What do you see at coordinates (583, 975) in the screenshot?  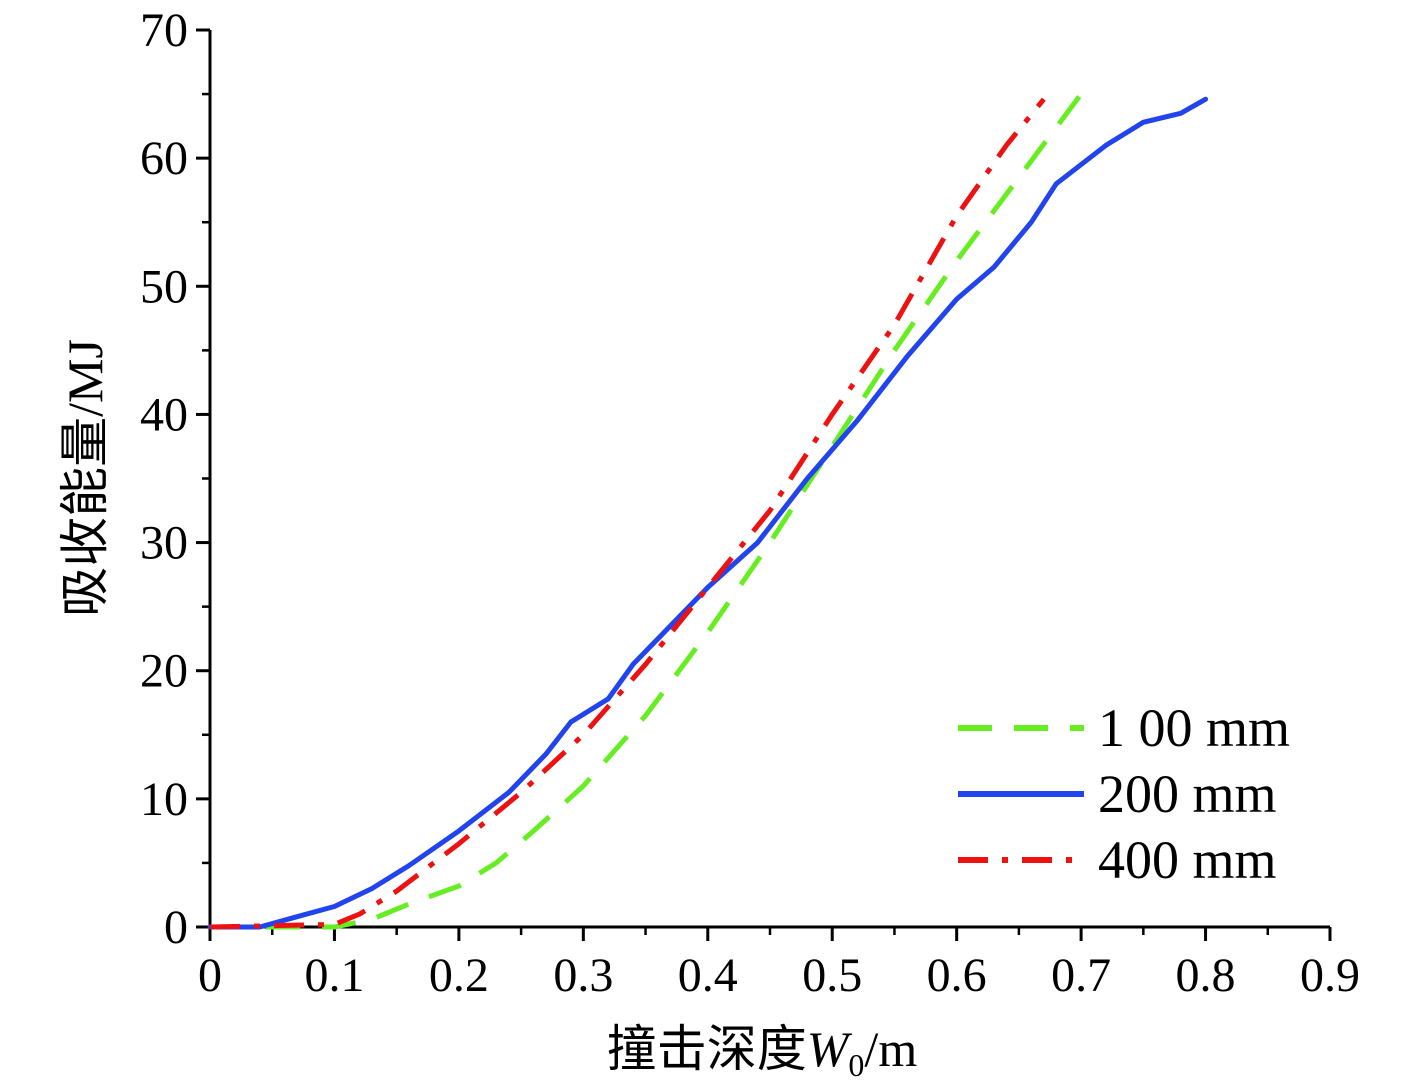 I see `x-tick-label: 0.3` at bounding box center [583, 975].